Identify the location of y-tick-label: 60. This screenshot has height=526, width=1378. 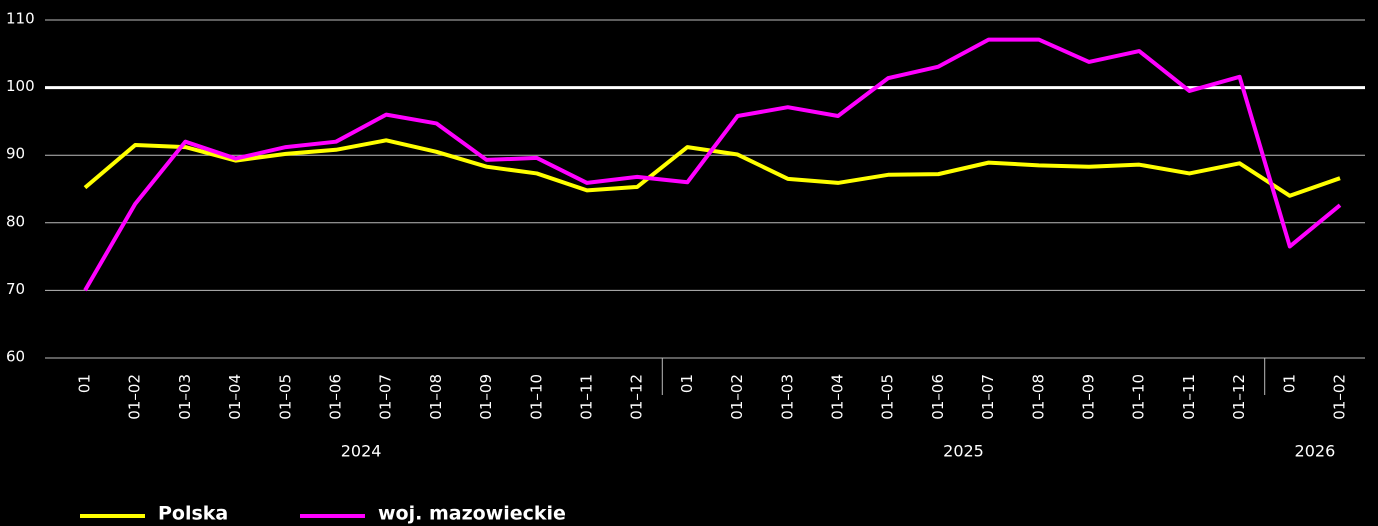
(15, 357).